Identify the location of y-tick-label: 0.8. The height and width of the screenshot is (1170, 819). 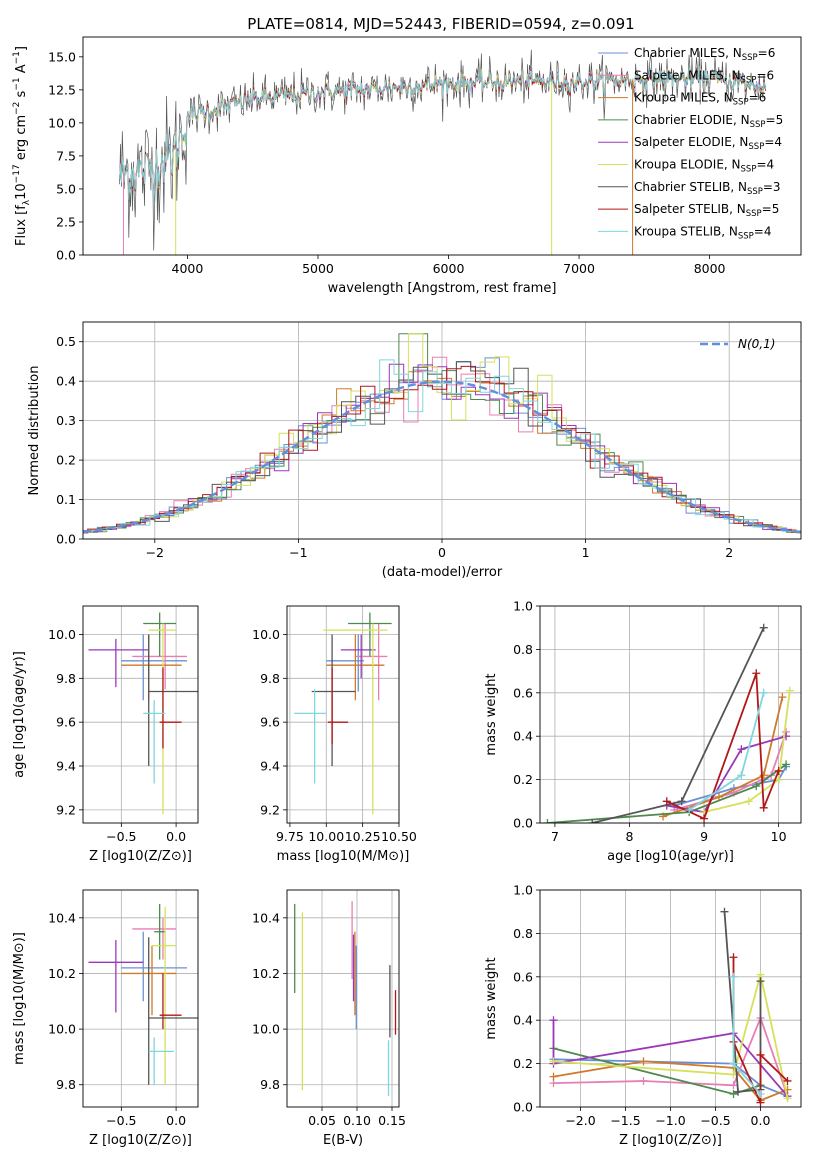
(523, 649).